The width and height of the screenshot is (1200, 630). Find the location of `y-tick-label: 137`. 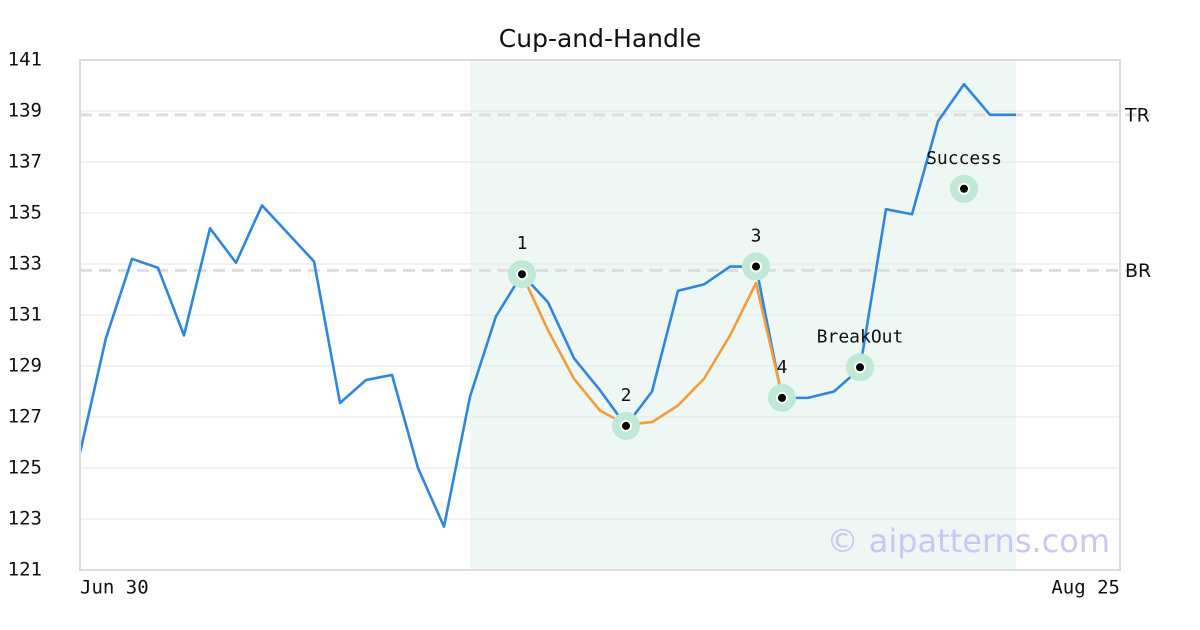

y-tick-label: 137 is located at coordinates (25, 162).